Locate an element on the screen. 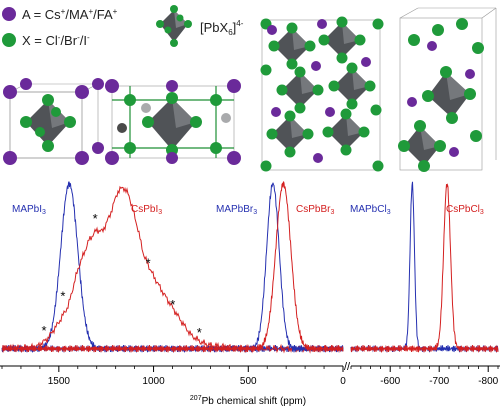 The image size is (500, 412). legend-x-text: X = Cl-/Br-/I- is located at coordinates (56, 40).